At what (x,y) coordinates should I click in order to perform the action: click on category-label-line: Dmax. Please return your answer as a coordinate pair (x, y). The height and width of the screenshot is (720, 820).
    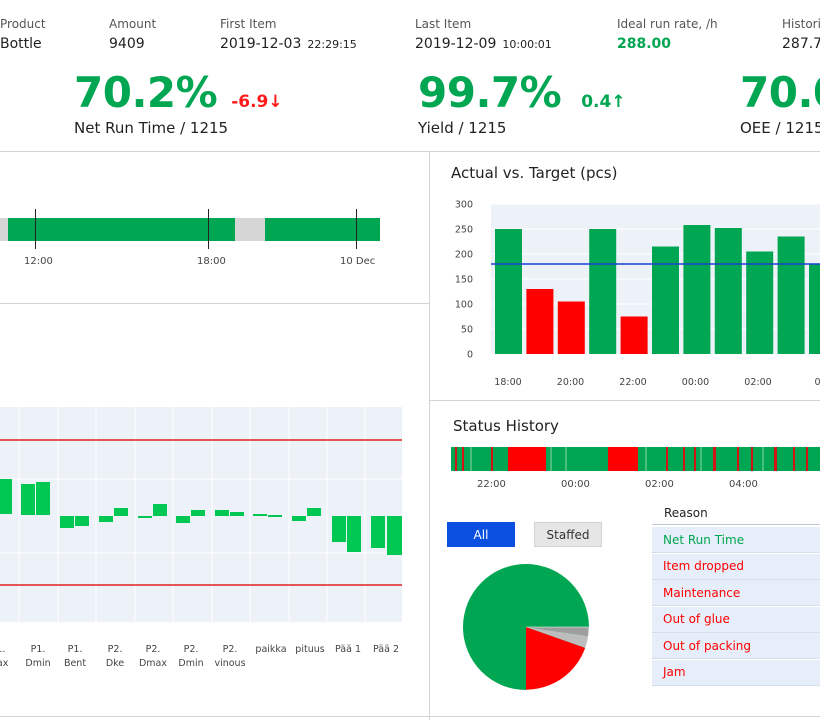
    Looking at the image, I should click on (152, 663).